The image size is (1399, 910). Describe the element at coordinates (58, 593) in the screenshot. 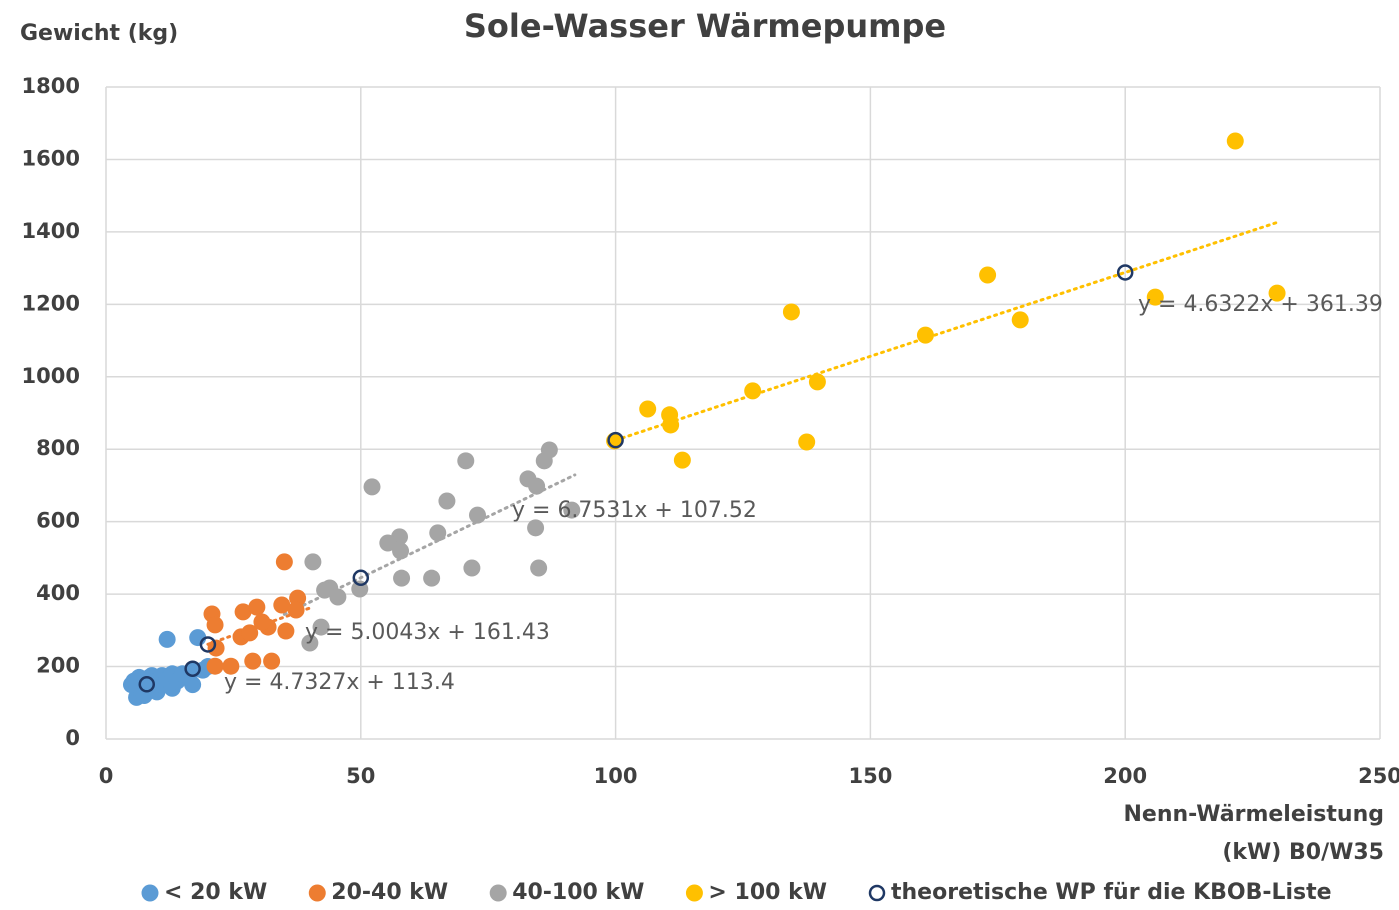

I see `y-tick-label: 400` at that location.